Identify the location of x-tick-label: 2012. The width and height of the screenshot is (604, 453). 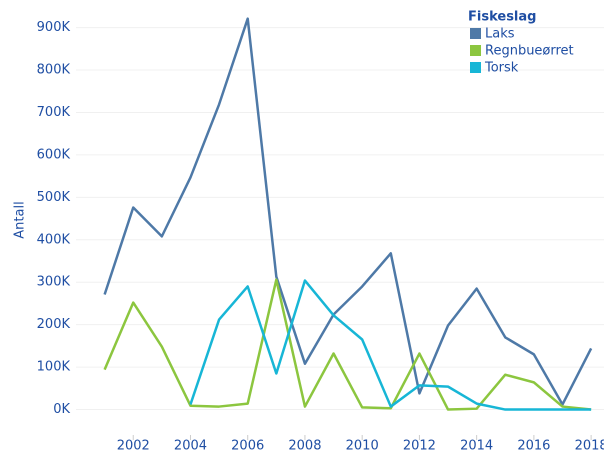
(419, 446).